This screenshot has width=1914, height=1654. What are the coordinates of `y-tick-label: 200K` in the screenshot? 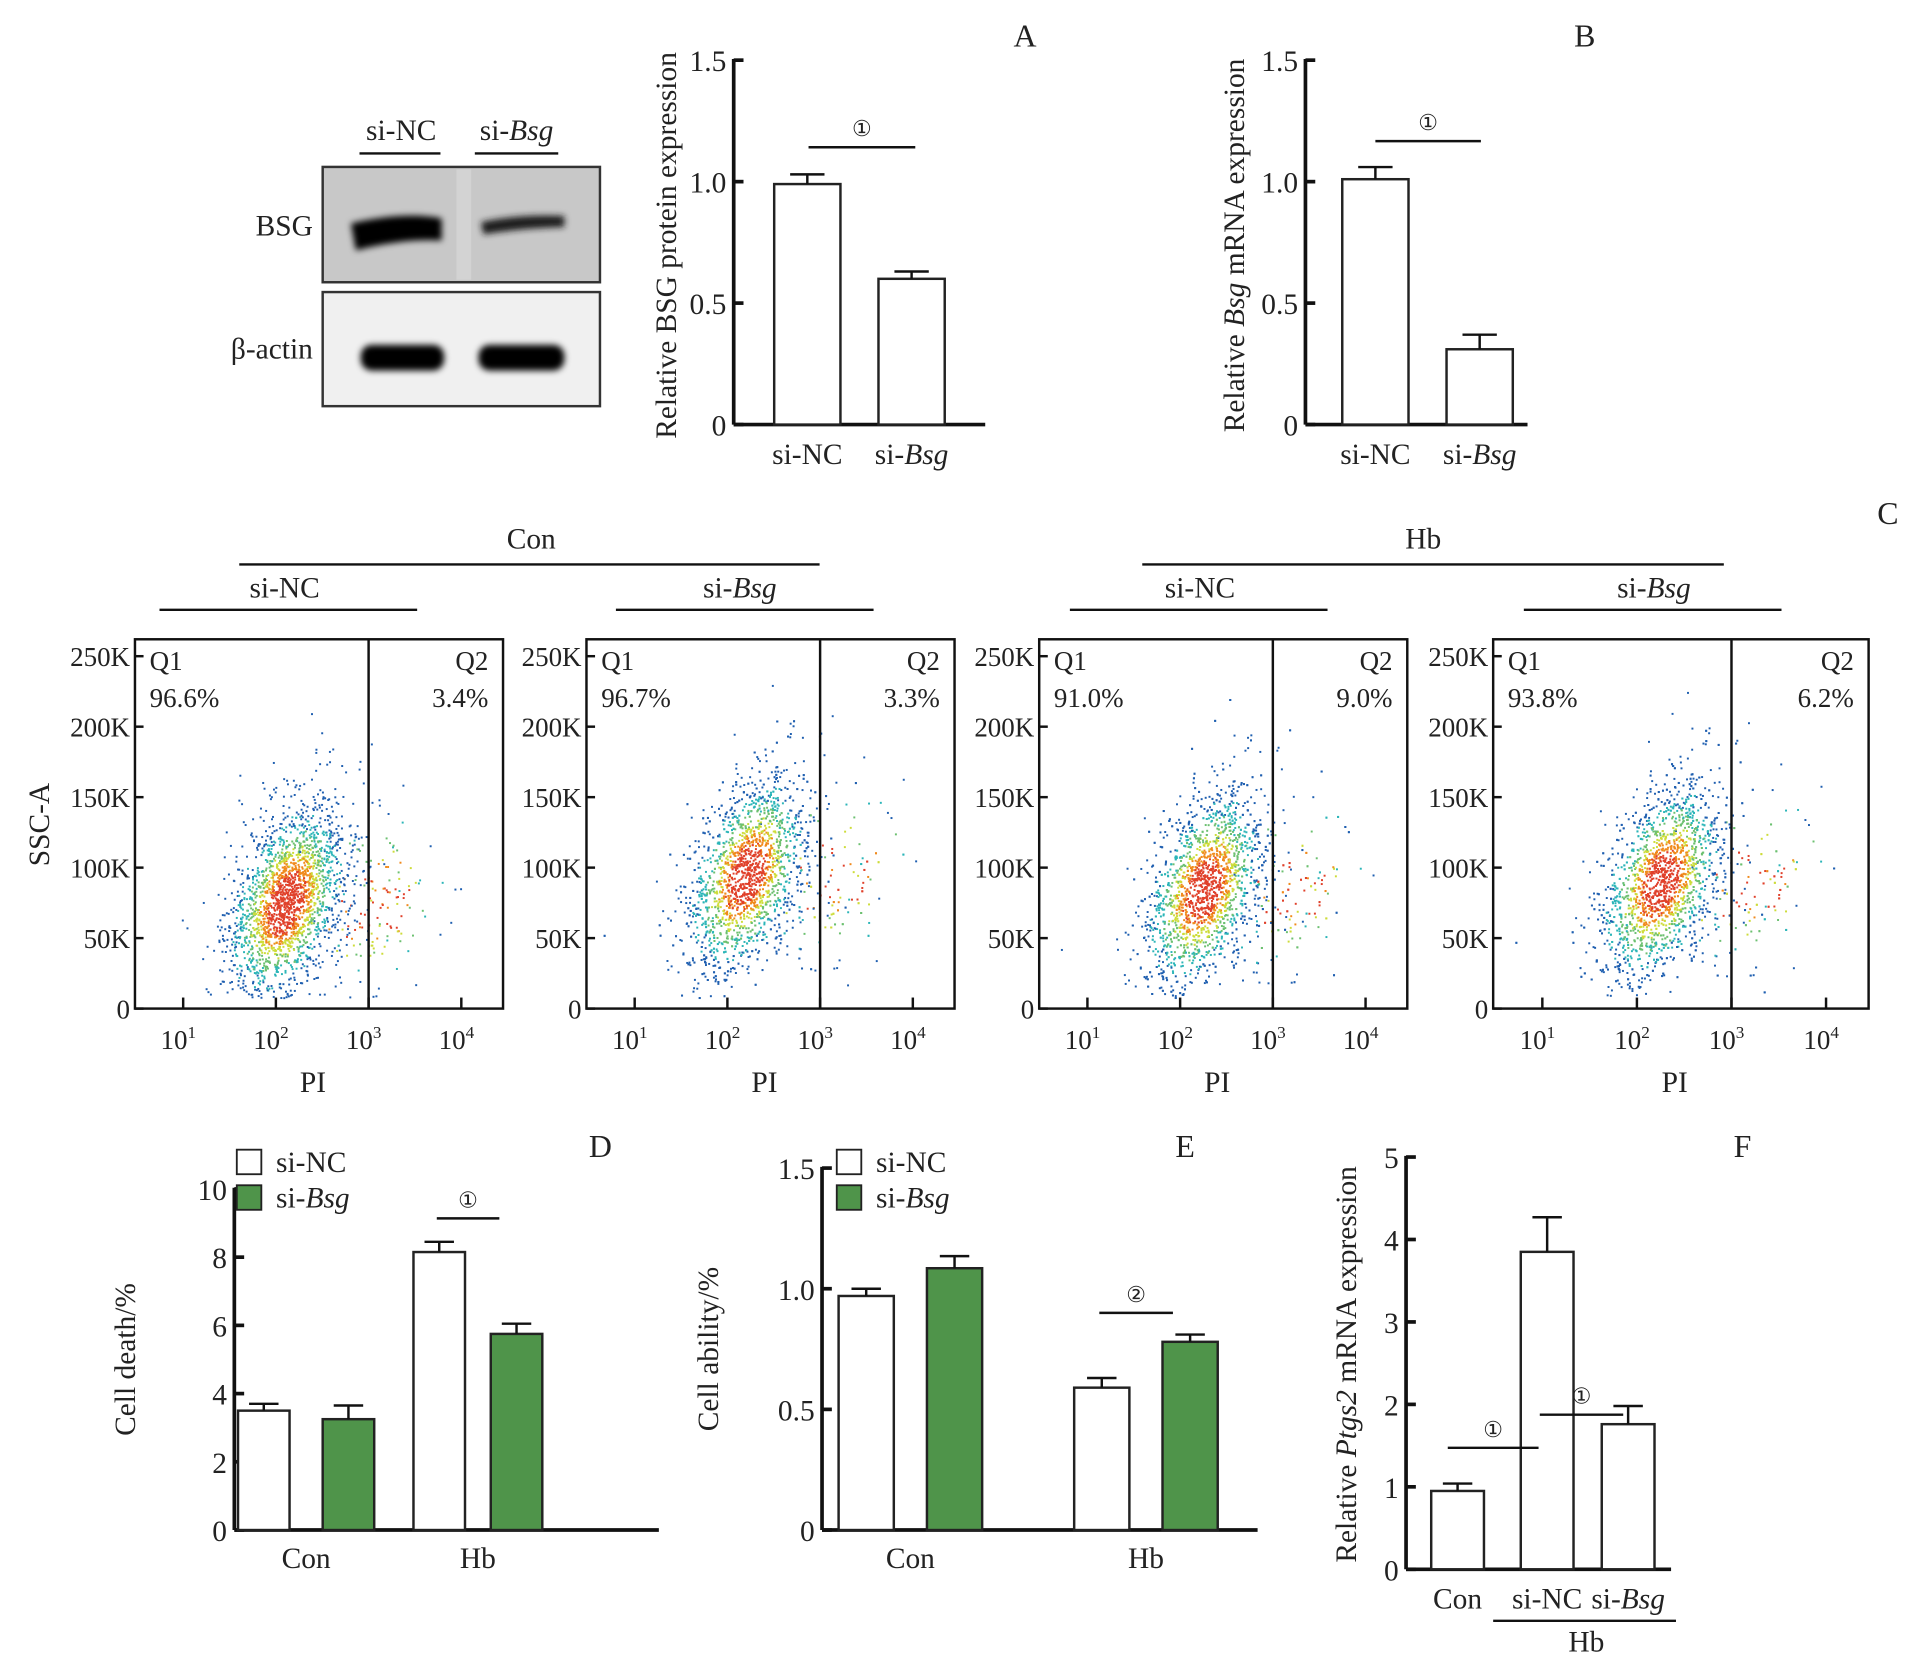 It's located at (100, 727).